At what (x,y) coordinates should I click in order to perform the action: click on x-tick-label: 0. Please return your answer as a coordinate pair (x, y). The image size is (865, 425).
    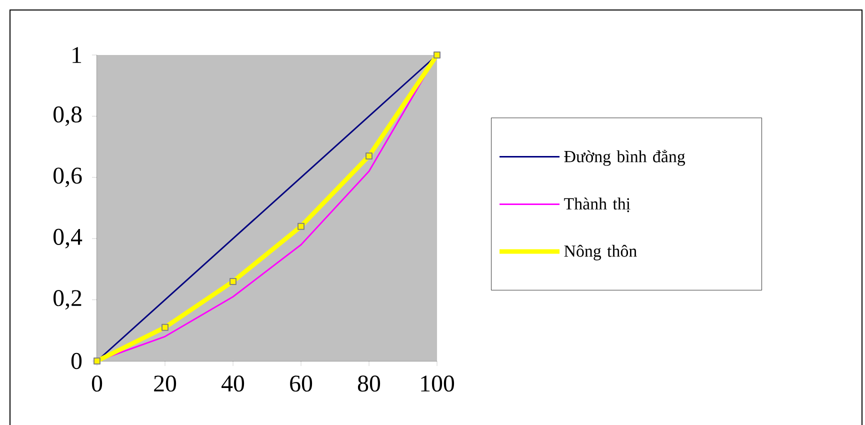
    Looking at the image, I should click on (97, 384).